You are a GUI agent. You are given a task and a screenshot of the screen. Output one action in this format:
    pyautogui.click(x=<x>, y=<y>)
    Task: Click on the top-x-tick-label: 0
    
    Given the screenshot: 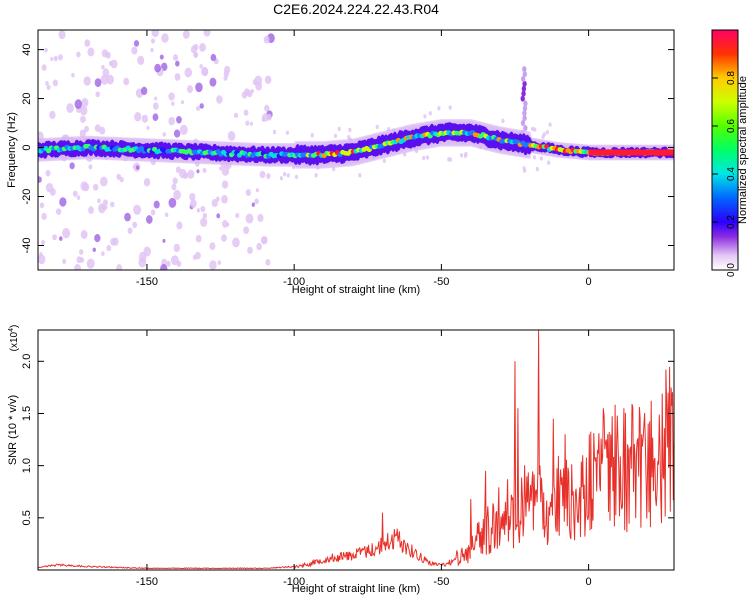 What is the action you would take?
    pyautogui.click(x=589, y=282)
    